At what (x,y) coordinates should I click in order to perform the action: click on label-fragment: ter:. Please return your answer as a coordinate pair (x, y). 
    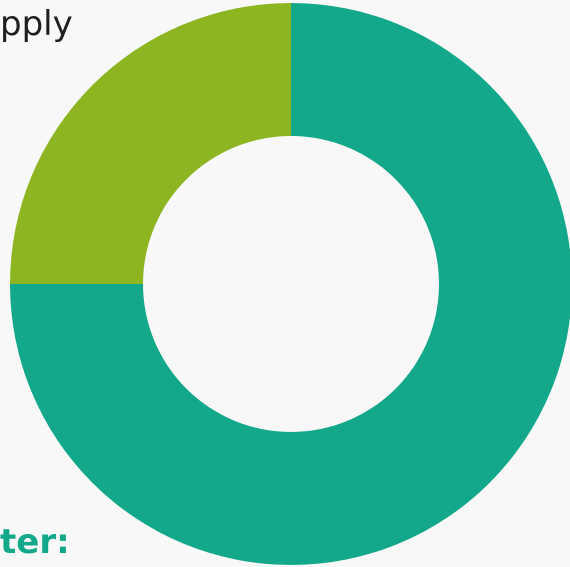
    Looking at the image, I should click on (35, 542).